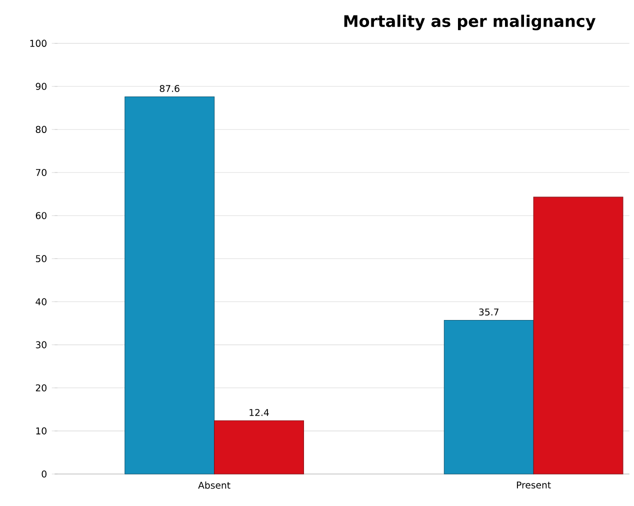 This screenshot has height=506, width=634. Describe the element at coordinates (533, 485) in the screenshot. I see `x-tick-label: Present` at that location.